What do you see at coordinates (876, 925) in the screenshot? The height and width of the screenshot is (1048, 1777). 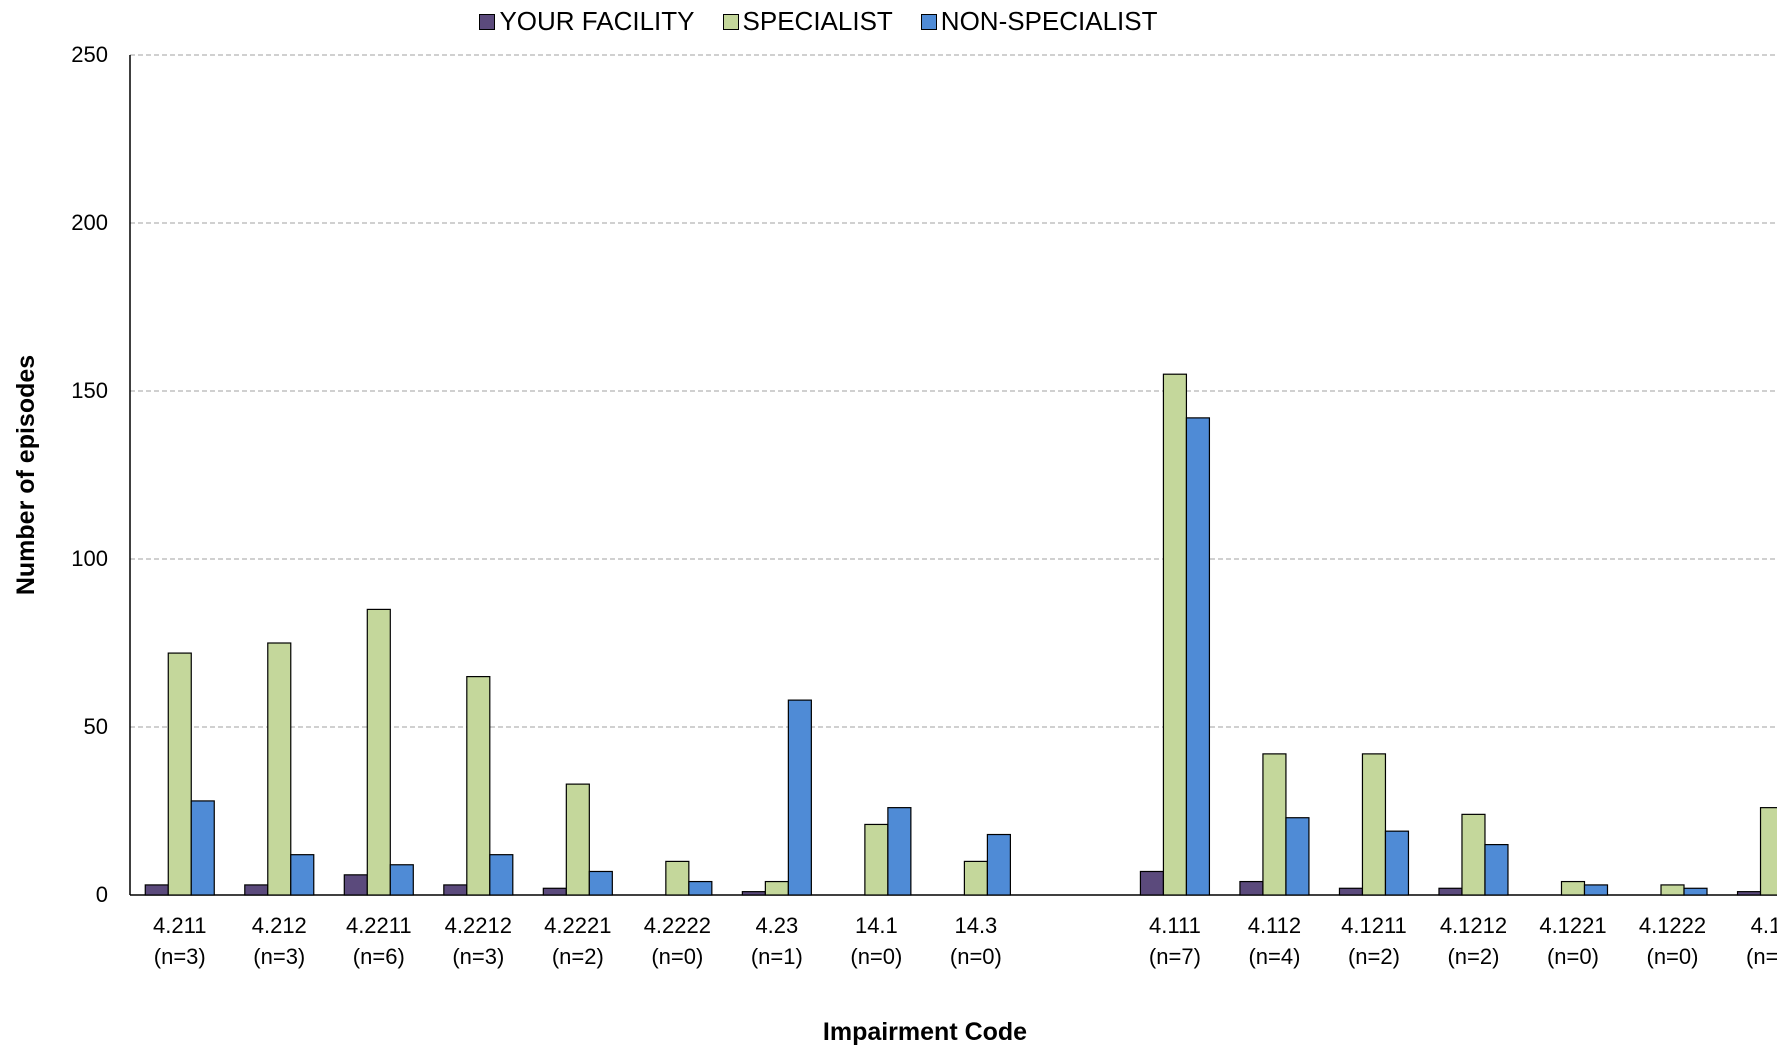 I see `x-tick-label: 14.1` at bounding box center [876, 925].